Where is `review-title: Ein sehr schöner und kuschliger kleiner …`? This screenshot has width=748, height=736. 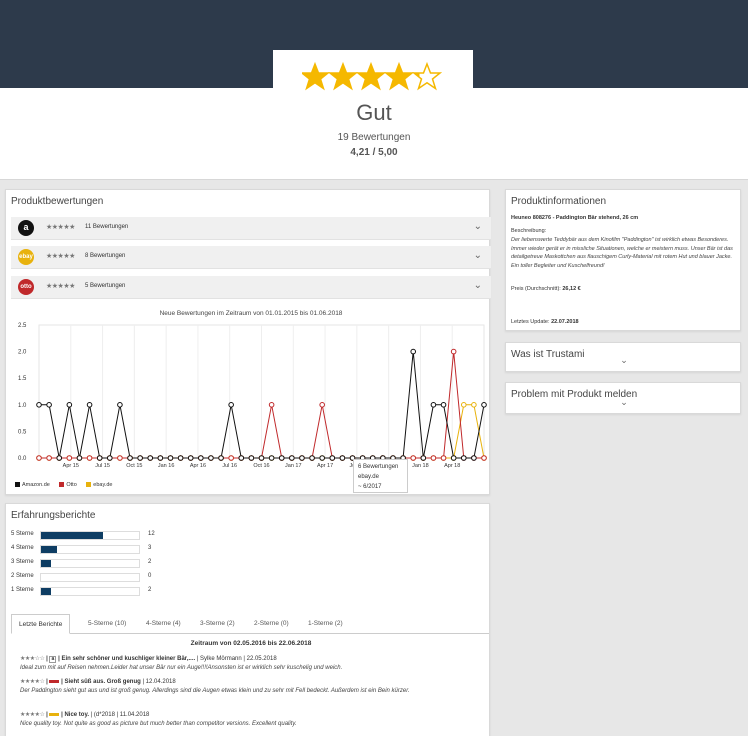 review-title: Ein sehr schöner und kuschliger kleiner … is located at coordinates (128, 659).